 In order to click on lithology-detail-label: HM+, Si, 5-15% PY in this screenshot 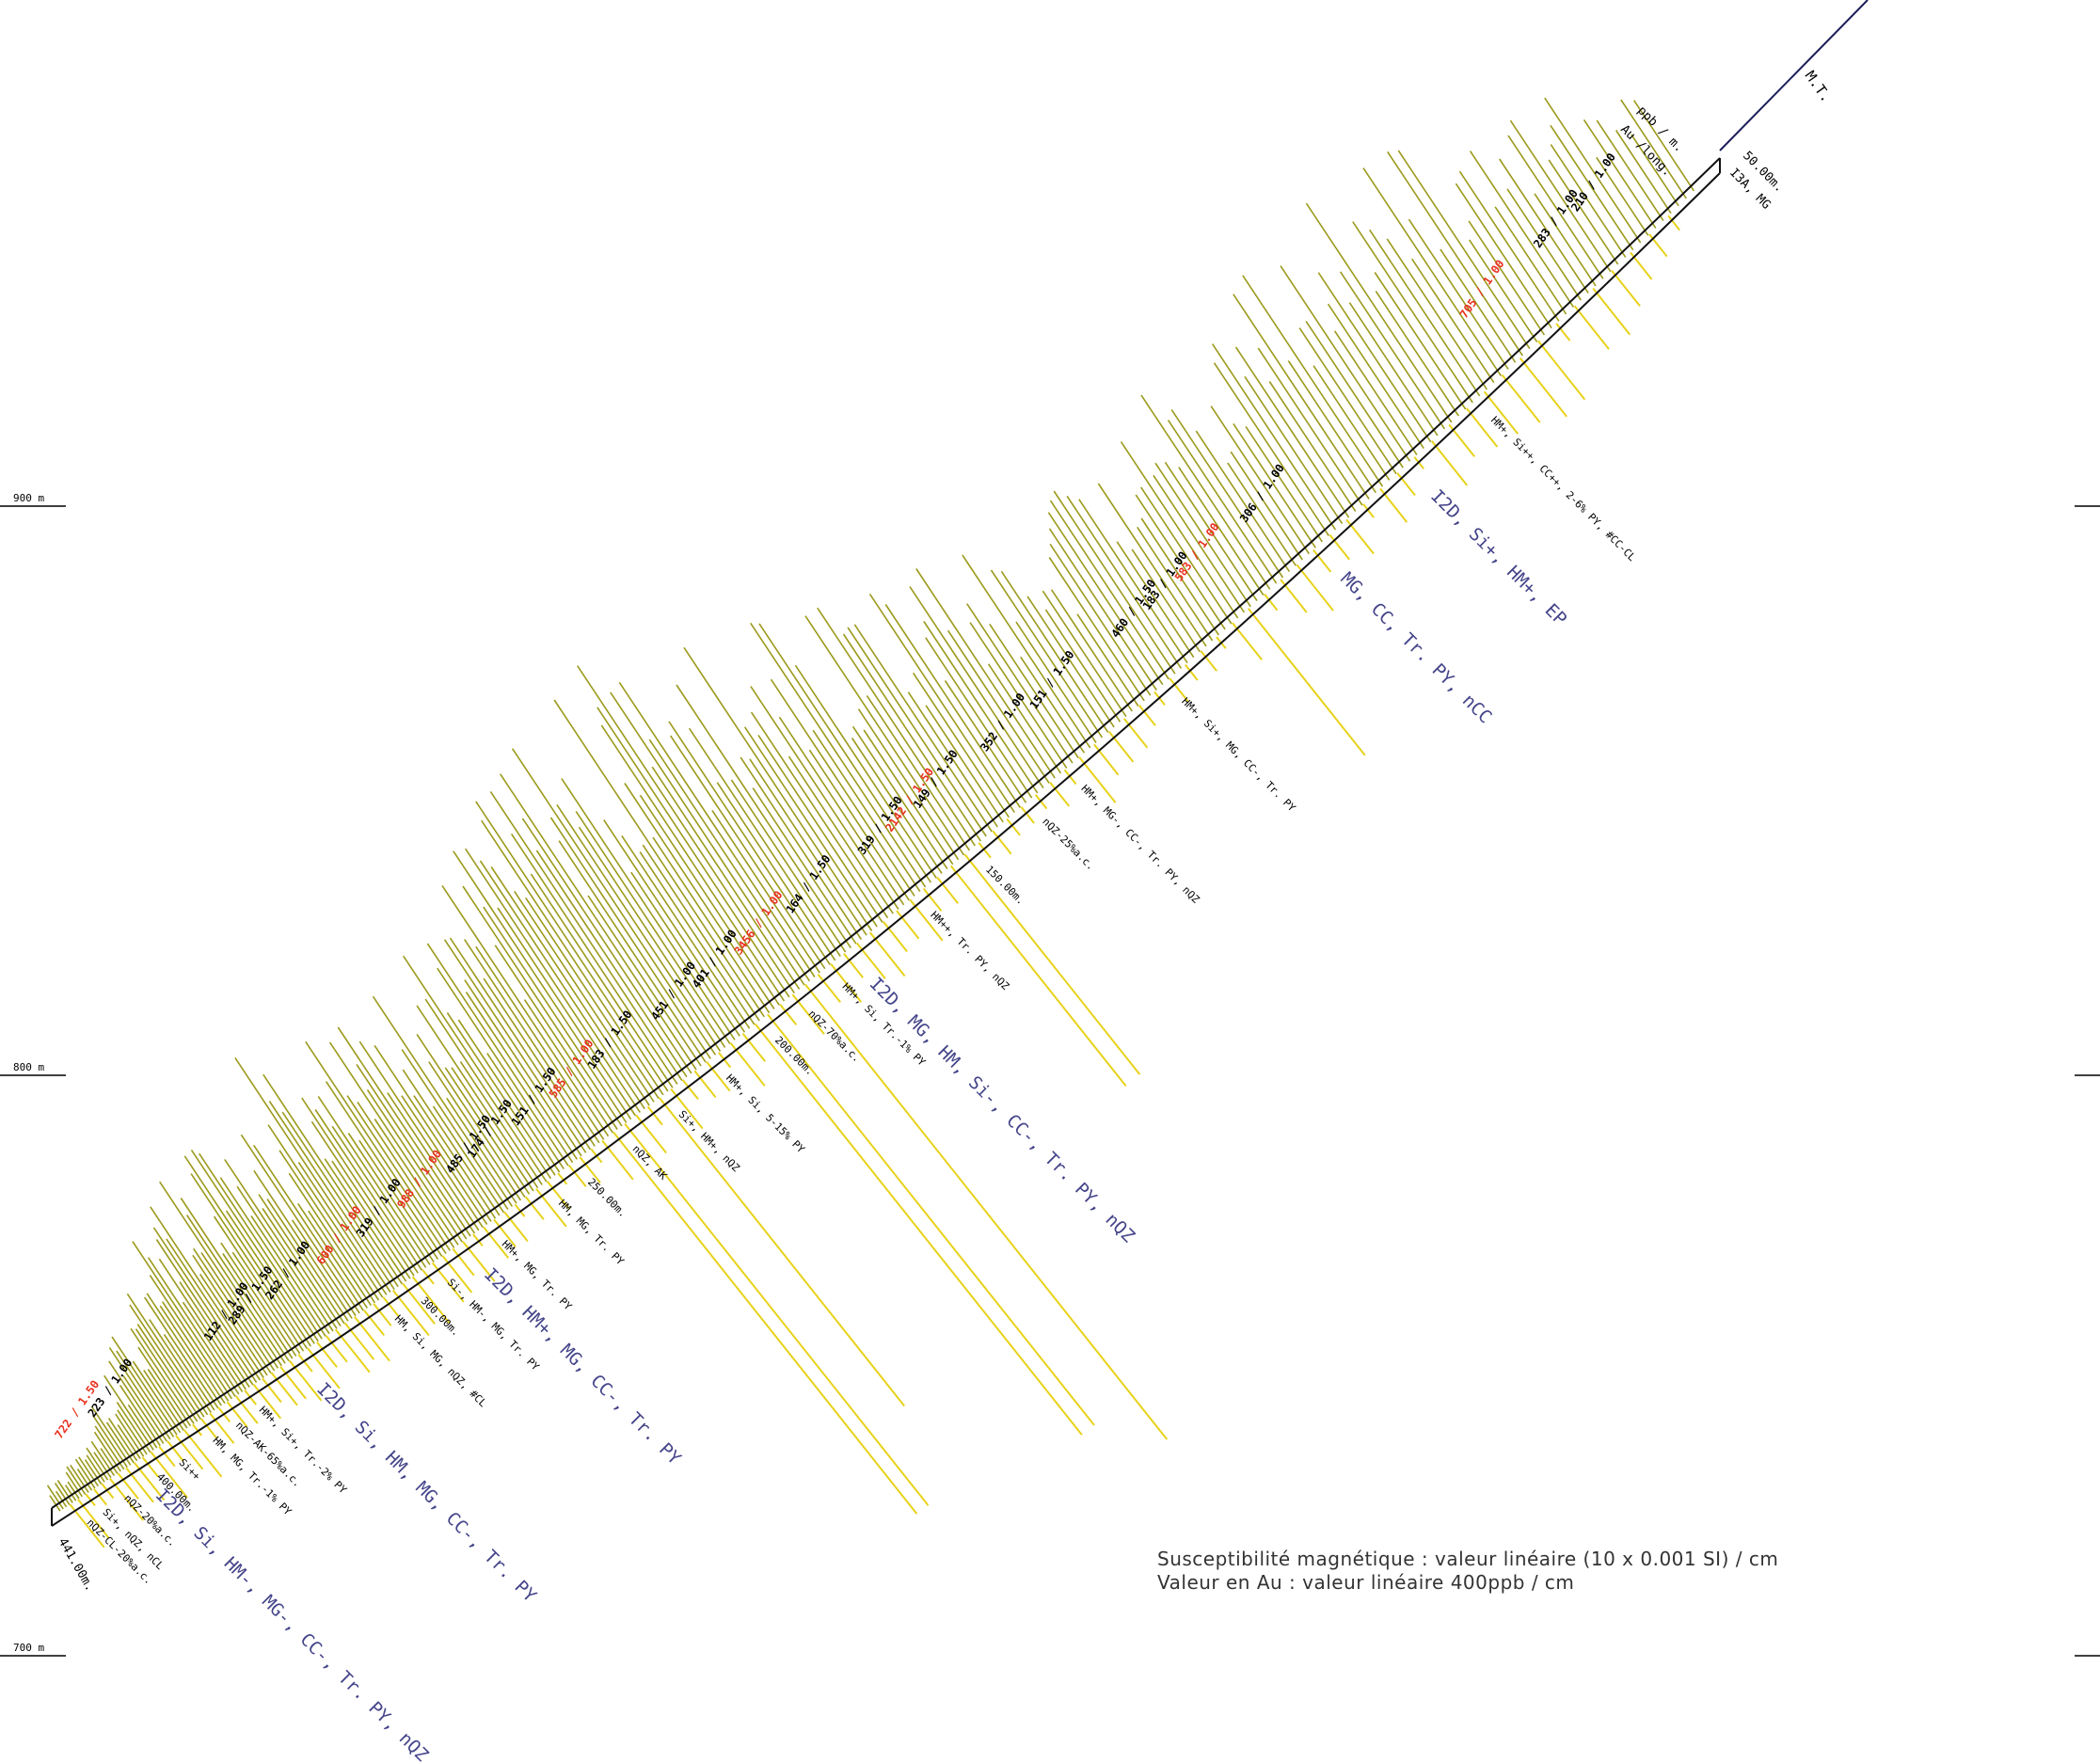, I will do `click(766, 1113)`.